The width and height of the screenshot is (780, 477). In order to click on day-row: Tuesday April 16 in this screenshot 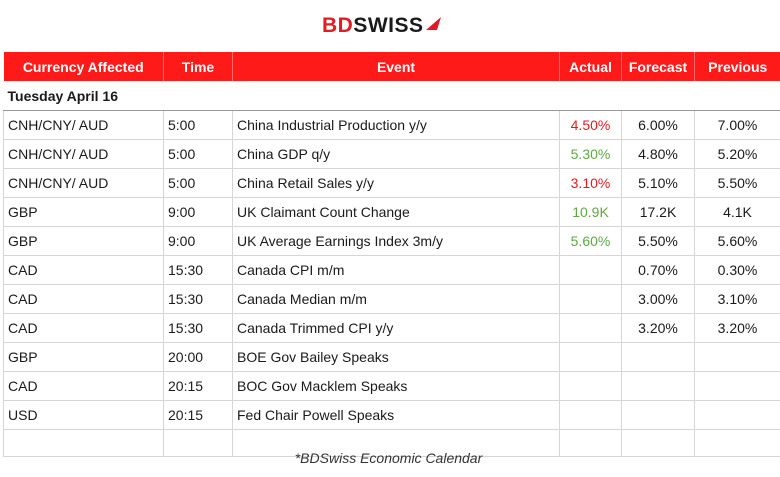, I will do `click(391, 96)`.